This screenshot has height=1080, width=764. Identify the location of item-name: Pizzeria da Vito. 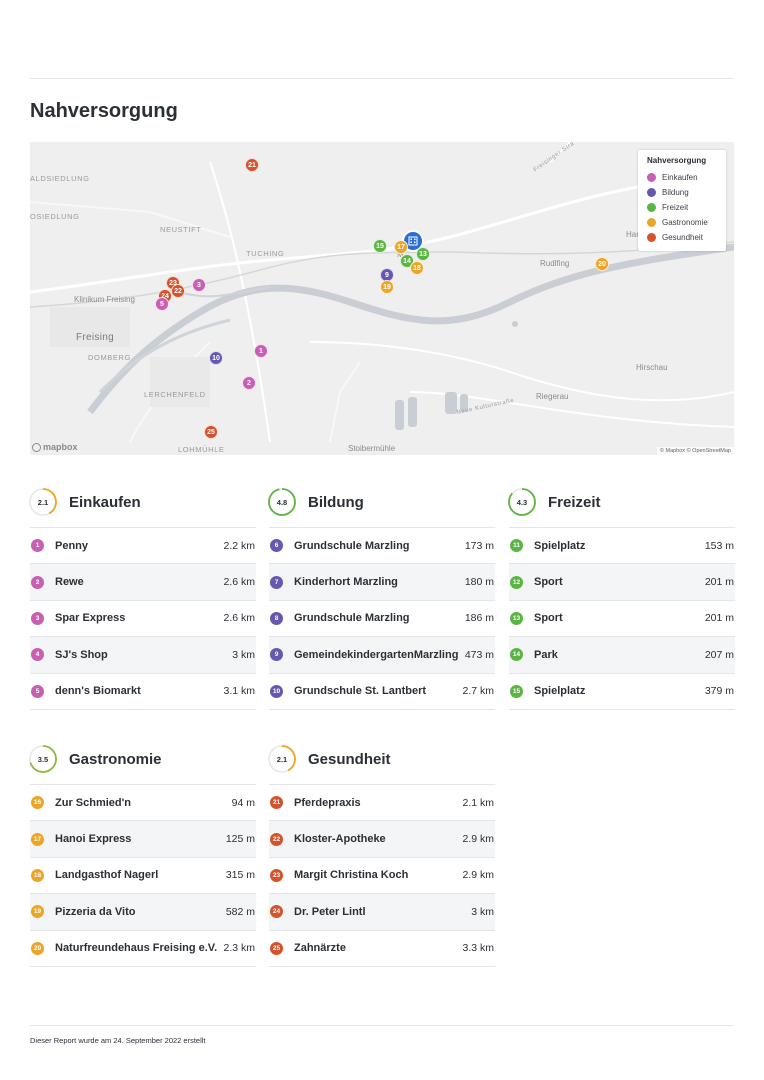
(95, 911).